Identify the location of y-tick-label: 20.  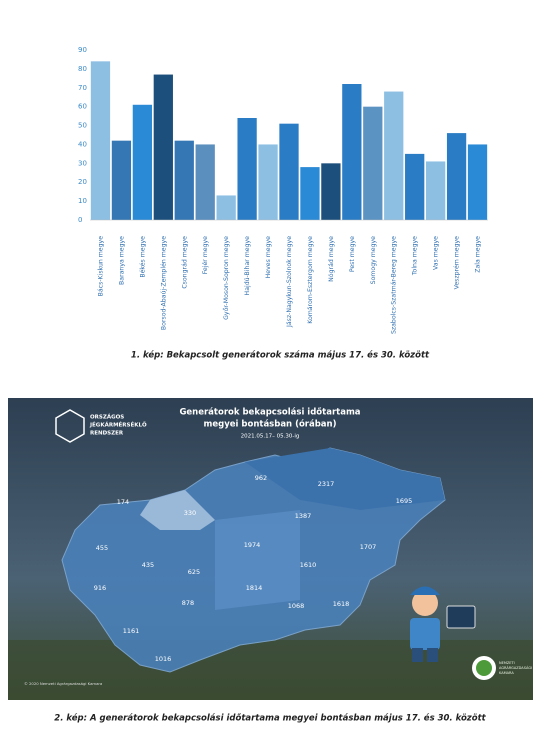
(82, 182).